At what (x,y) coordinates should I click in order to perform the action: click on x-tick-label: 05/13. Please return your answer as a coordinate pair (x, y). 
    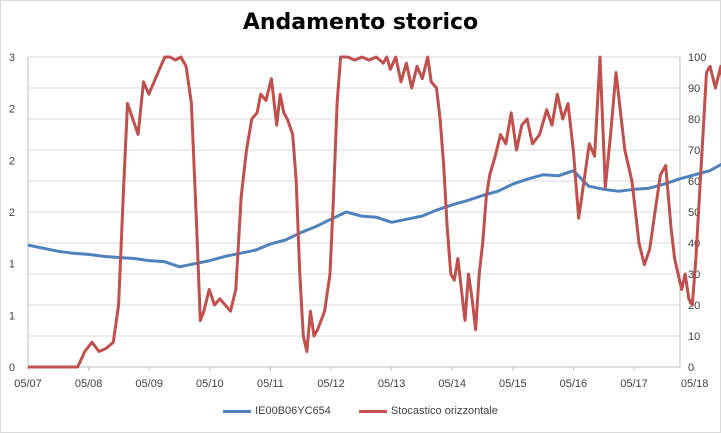
    Looking at the image, I should click on (392, 384).